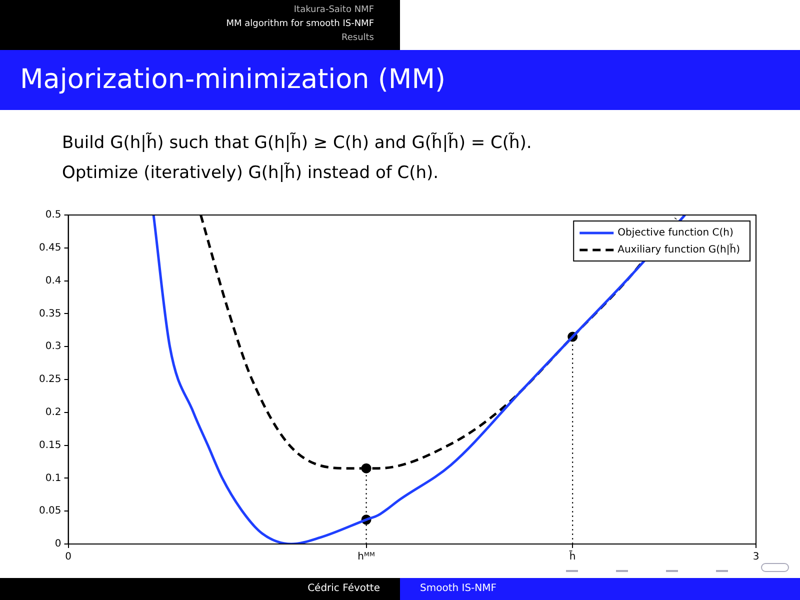 The width and height of the screenshot is (800, 600). Describe the element at coordinates (53, 346) in the screenshot. I see `y-tick-label: 0.3` at that location.